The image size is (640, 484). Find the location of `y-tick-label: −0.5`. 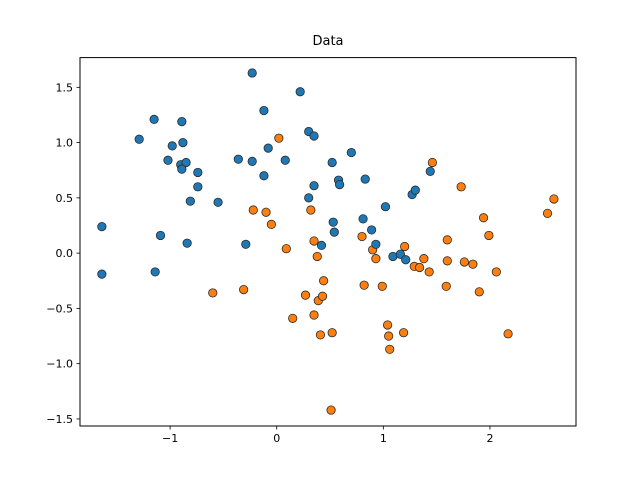

y-tick-label: −0.5 is located at coordinates (59, 308).